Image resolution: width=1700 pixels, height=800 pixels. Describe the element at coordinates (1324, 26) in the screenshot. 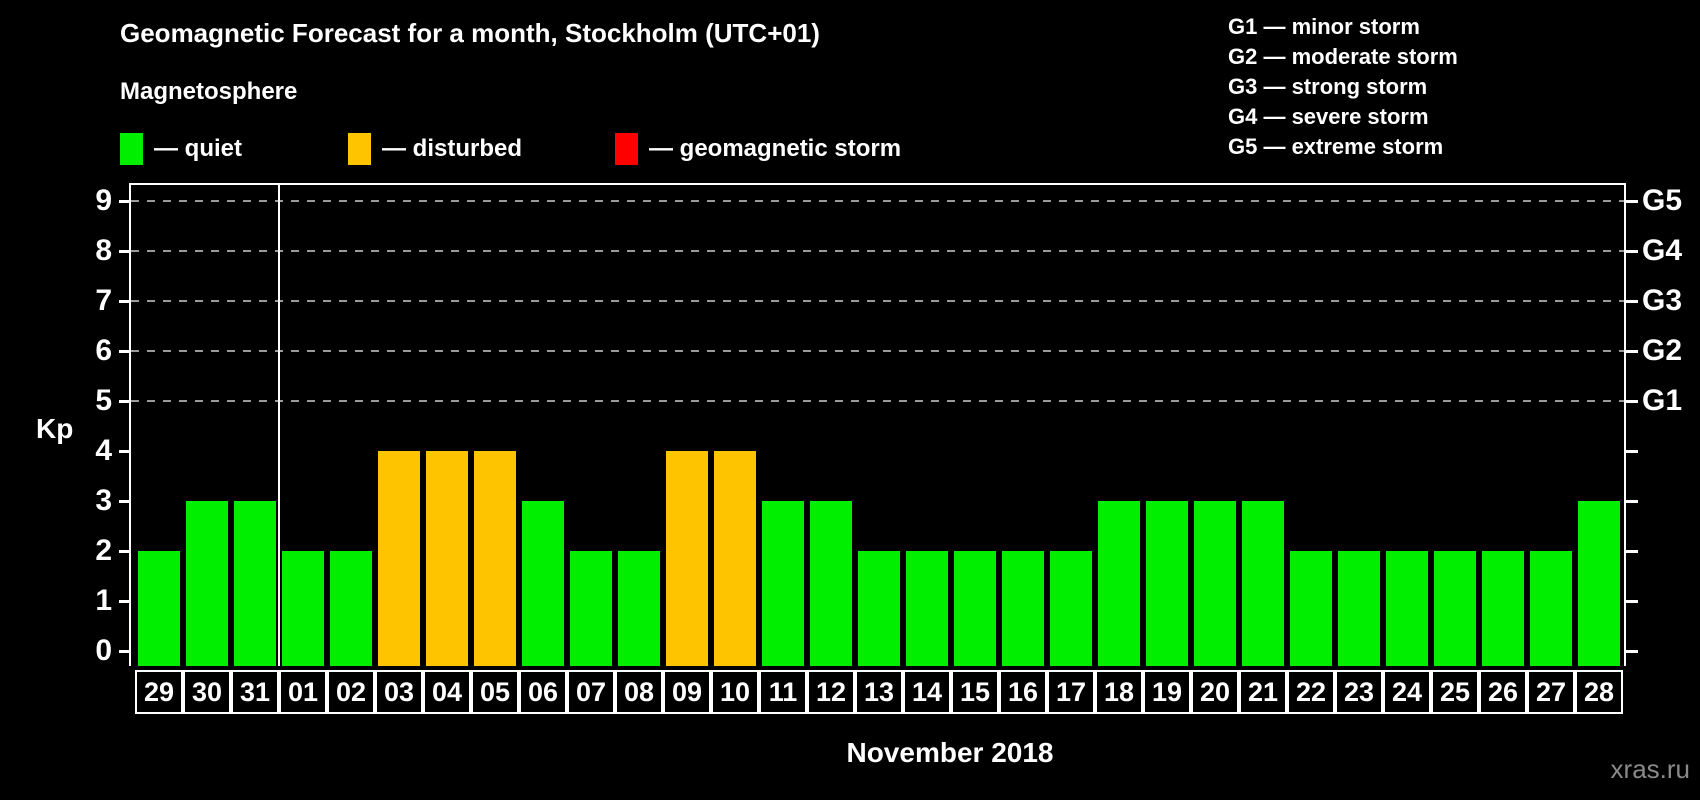

I see `storm-scale-legend-g1: G1 — minor storm` at that location.